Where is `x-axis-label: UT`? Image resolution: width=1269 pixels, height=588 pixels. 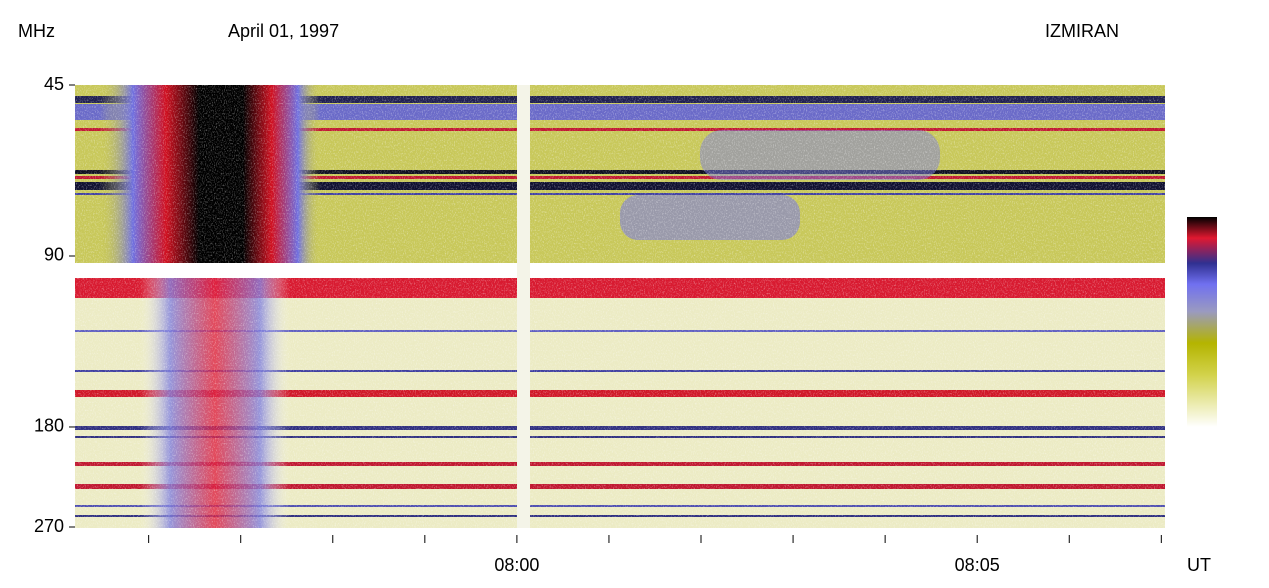
x-axis-label: UT is located at coordinates (1199, 565).